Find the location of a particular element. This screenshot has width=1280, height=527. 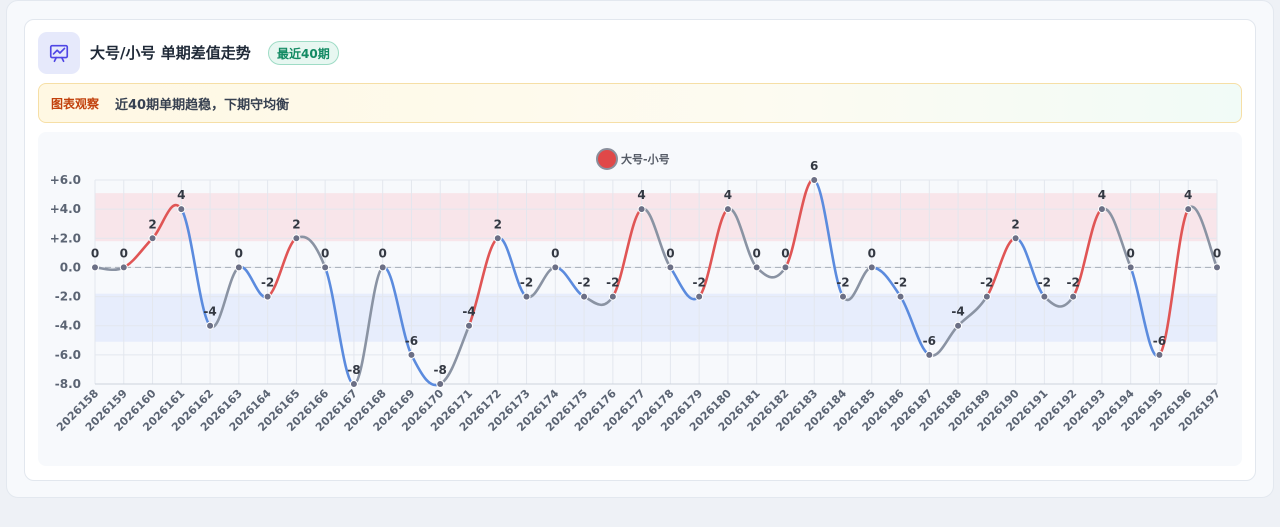

observation-text: 近40期单期趋稳，下期守均衡 is located at coordinates (202, 105).